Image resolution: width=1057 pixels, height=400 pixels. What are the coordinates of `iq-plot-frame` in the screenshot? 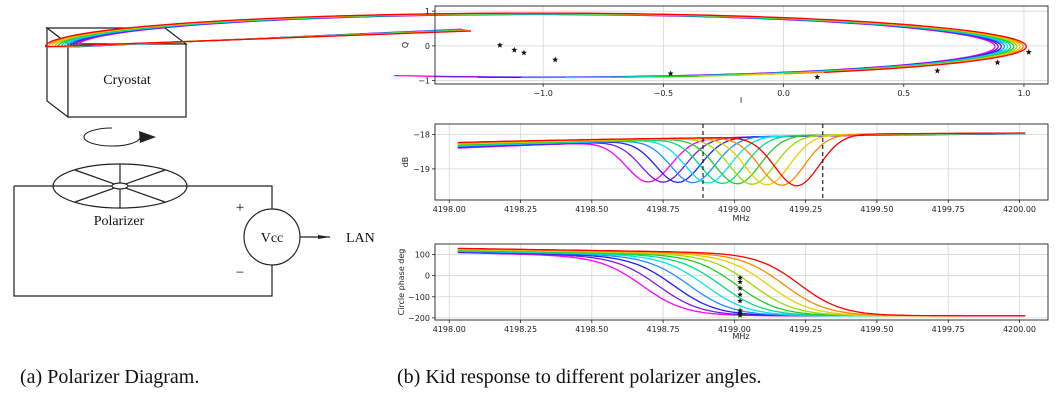 It's located at (741, 45).